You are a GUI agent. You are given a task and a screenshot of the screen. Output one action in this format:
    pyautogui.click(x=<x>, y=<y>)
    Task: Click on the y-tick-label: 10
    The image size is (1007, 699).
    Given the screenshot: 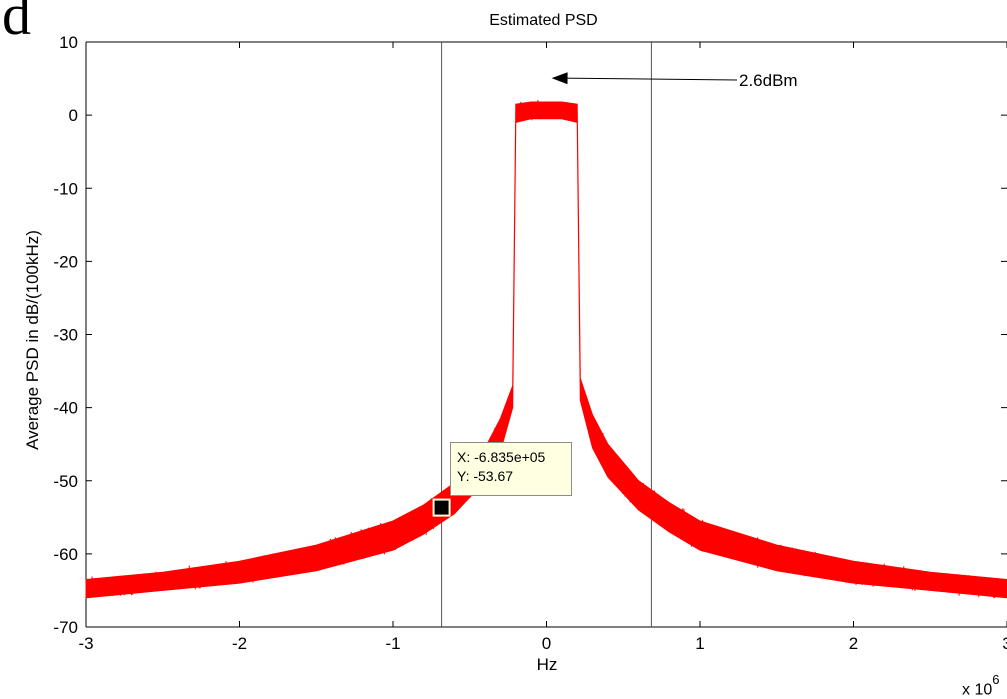 What is the action you would take?
    pyautogui.click(x=68, y=42)
    